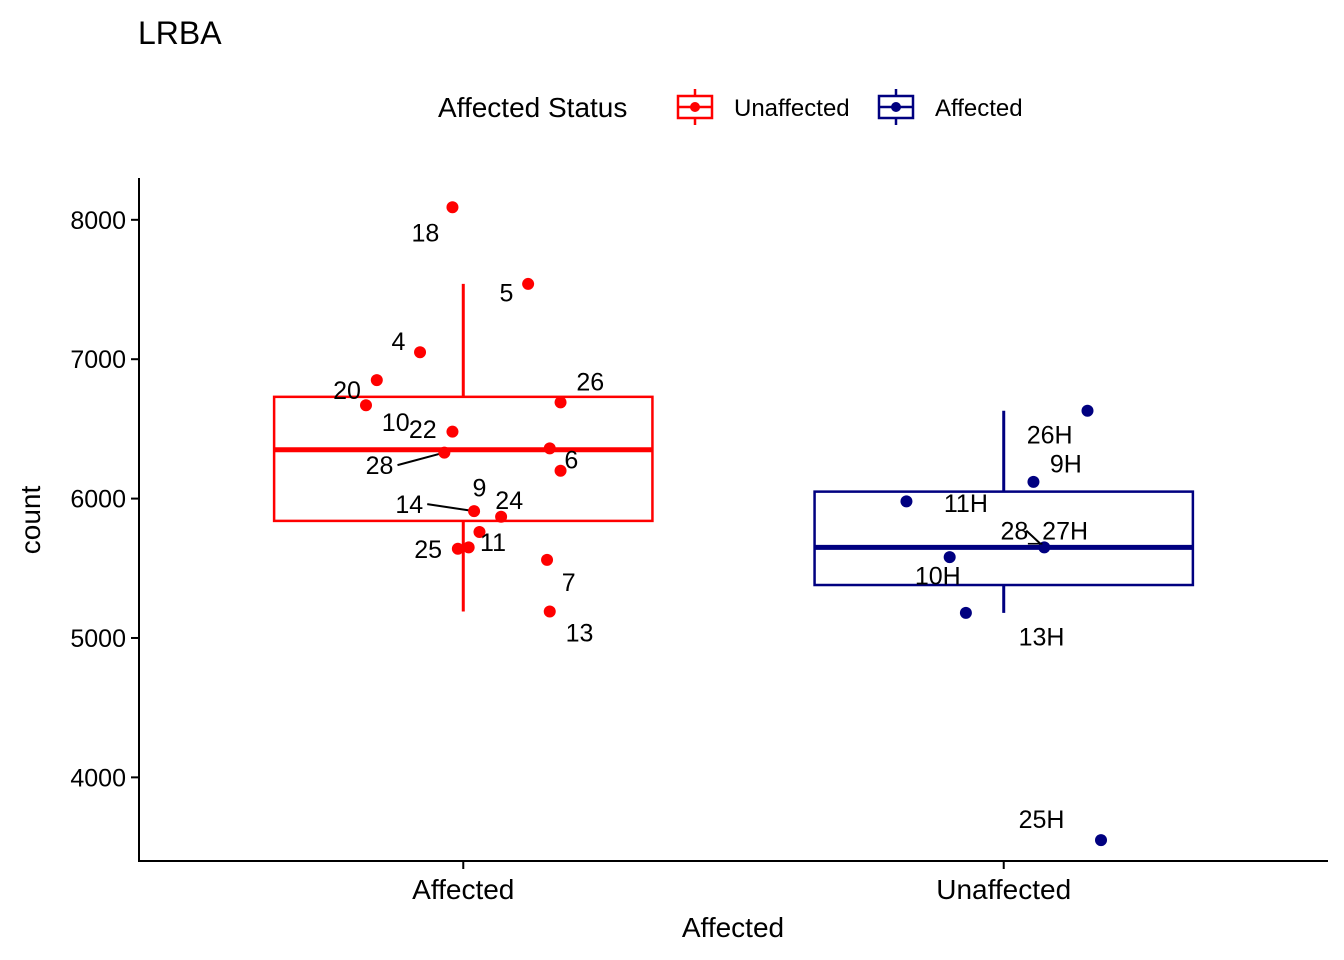 This screenshot has width=1344, height=960. Describe the element at coordinates (532, 107) in the screenshot. I see `legend-title: Affected Status` at that location.